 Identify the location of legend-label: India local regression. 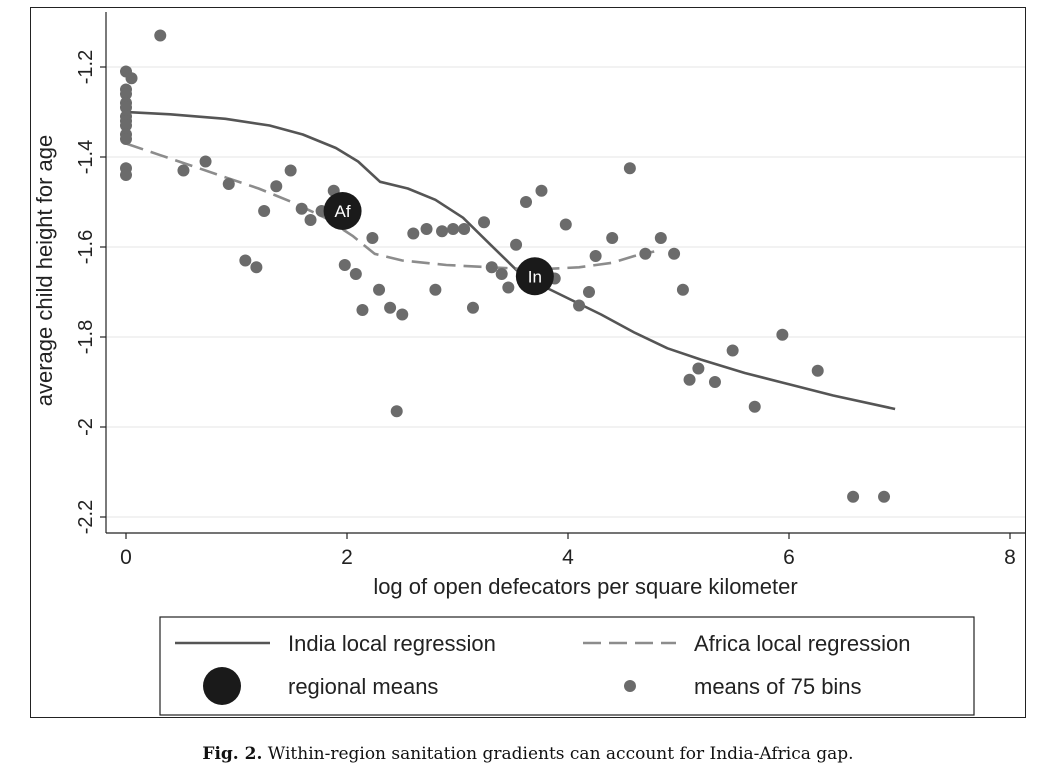
(392, 643).